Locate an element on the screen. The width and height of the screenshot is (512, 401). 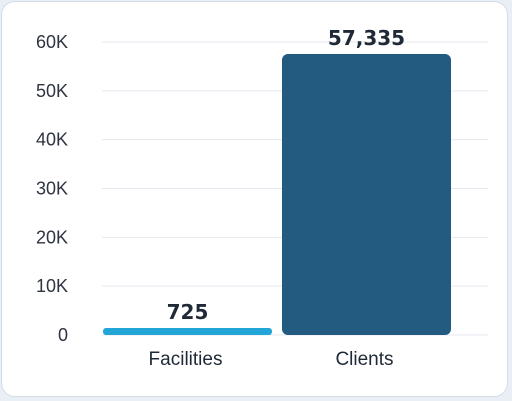
data-label: 725 is located at coordinates (188, 312).